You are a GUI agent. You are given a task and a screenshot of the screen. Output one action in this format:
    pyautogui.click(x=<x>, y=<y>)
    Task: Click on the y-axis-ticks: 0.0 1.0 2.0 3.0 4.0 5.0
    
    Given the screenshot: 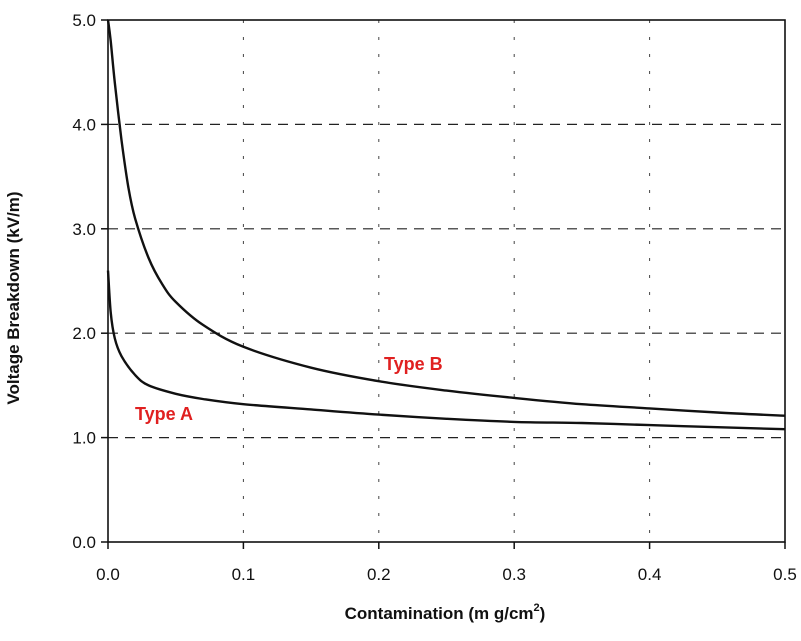 What is the action you would take?
    pyautogui.click(x=90, y=281)
    